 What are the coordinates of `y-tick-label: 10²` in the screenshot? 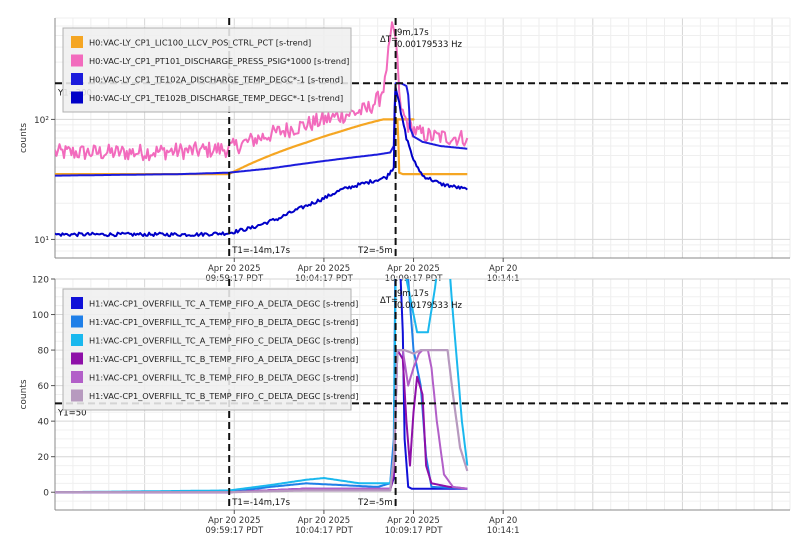 It's located at (41, 121).